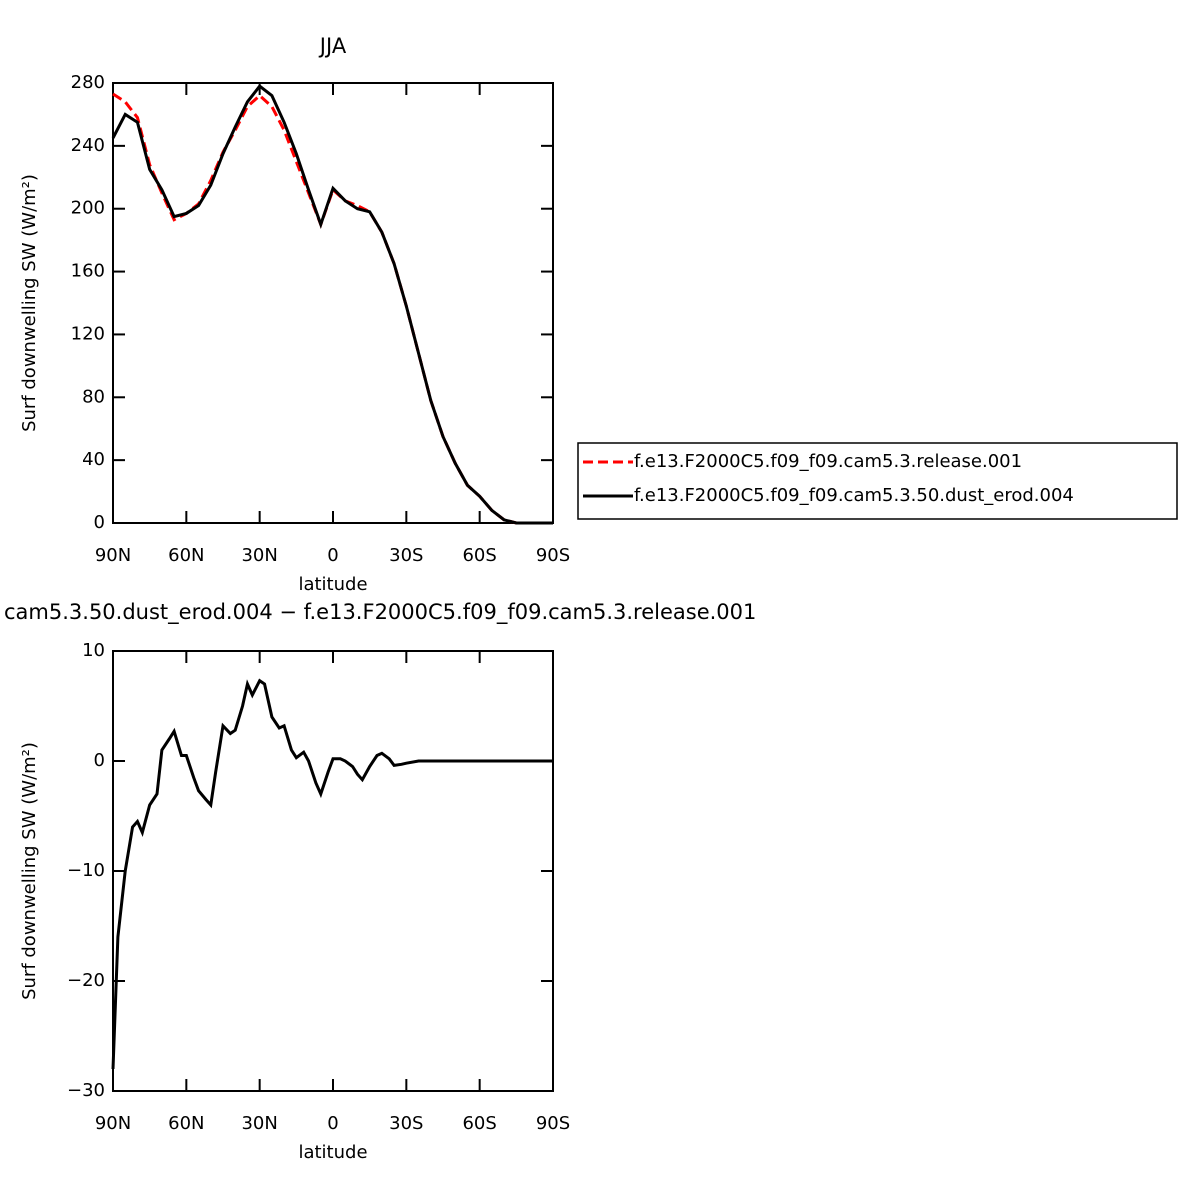 The height and width of the screenshot is (1197, 1194). What do you see at coordinates (86, 980) in the screenshot?
I see `y-tick-label: −20` at bounding box center [86, 980].